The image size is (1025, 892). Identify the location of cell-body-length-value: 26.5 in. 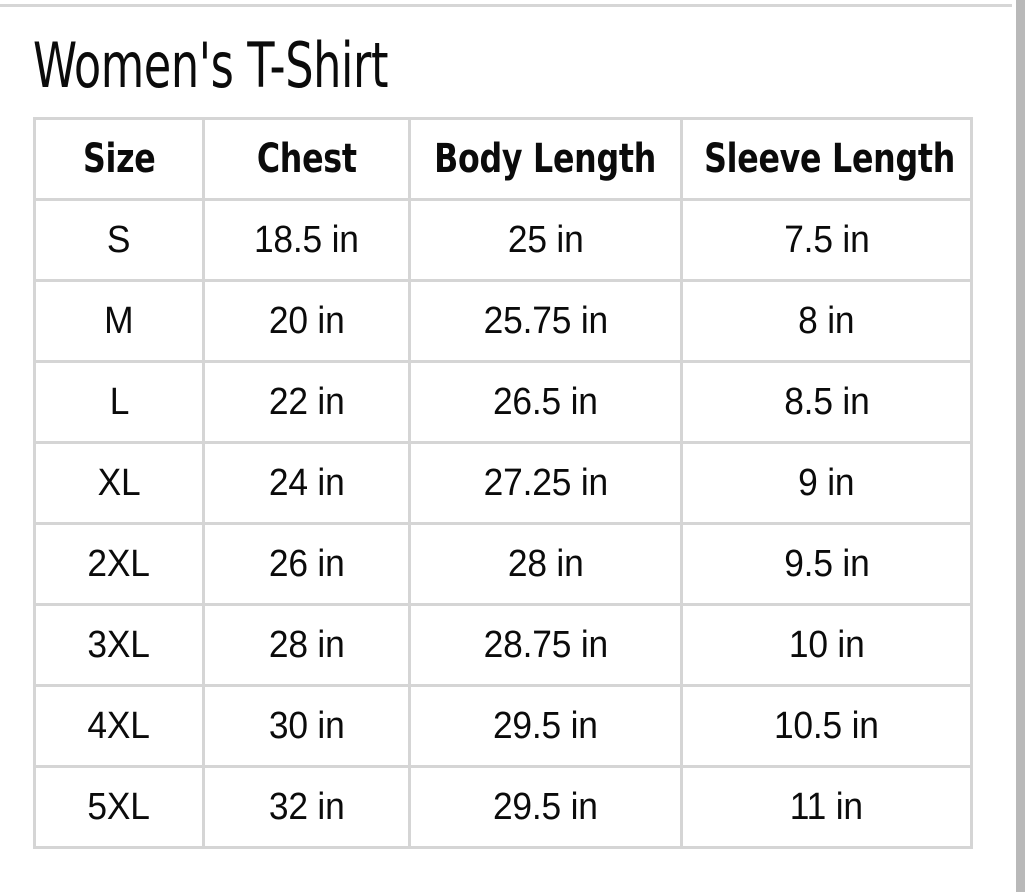
(545, 401).